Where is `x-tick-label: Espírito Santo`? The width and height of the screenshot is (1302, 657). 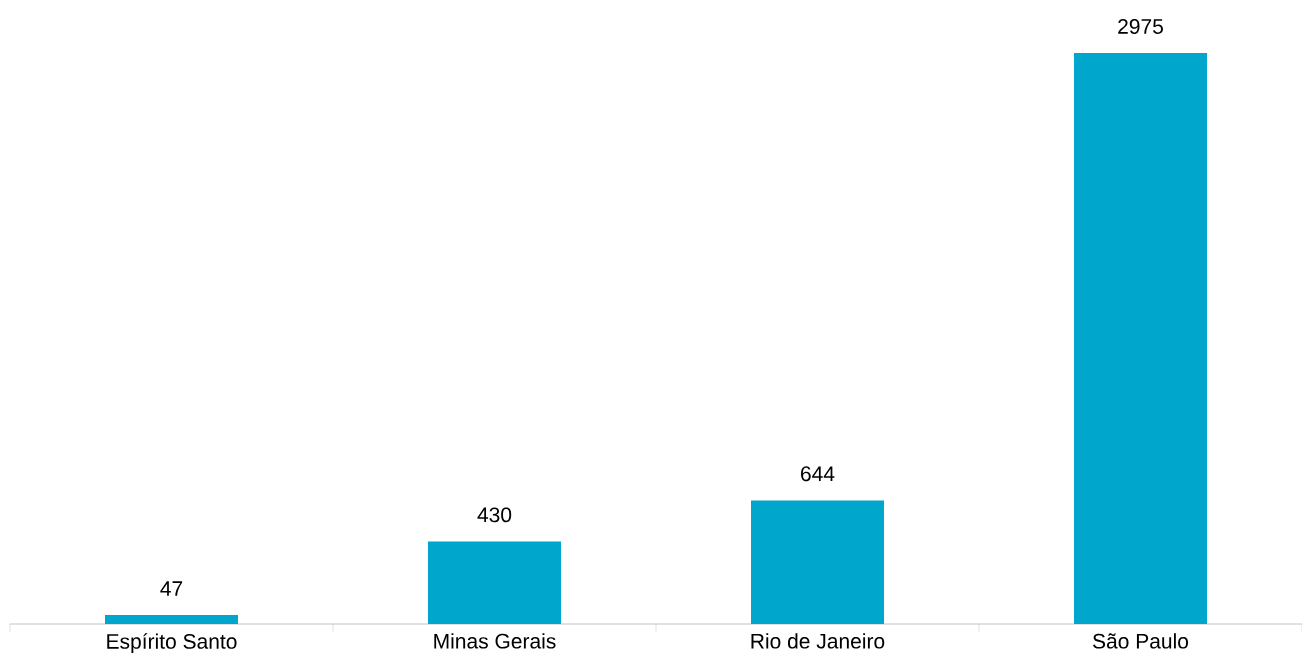
x-tick-label: Espírito Santo is located at coordinates (172, 643).